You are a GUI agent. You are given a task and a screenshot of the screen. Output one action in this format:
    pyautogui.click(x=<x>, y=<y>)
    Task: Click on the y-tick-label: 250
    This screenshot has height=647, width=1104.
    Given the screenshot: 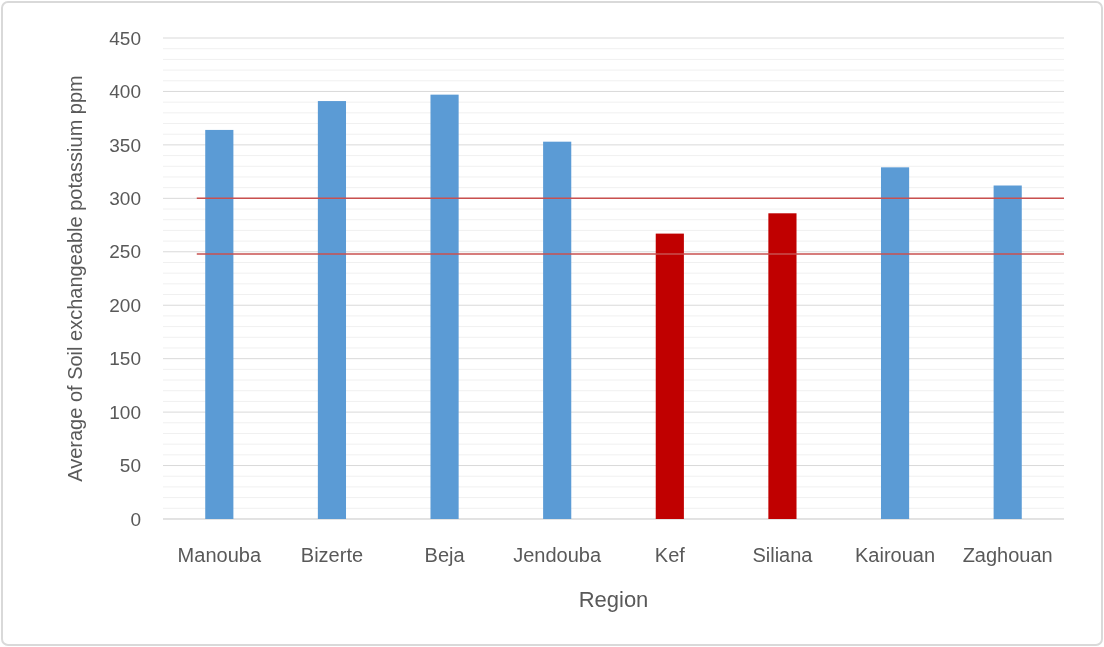 What is the action you would take?
    pyautogui.click(x=125, y=252)
    